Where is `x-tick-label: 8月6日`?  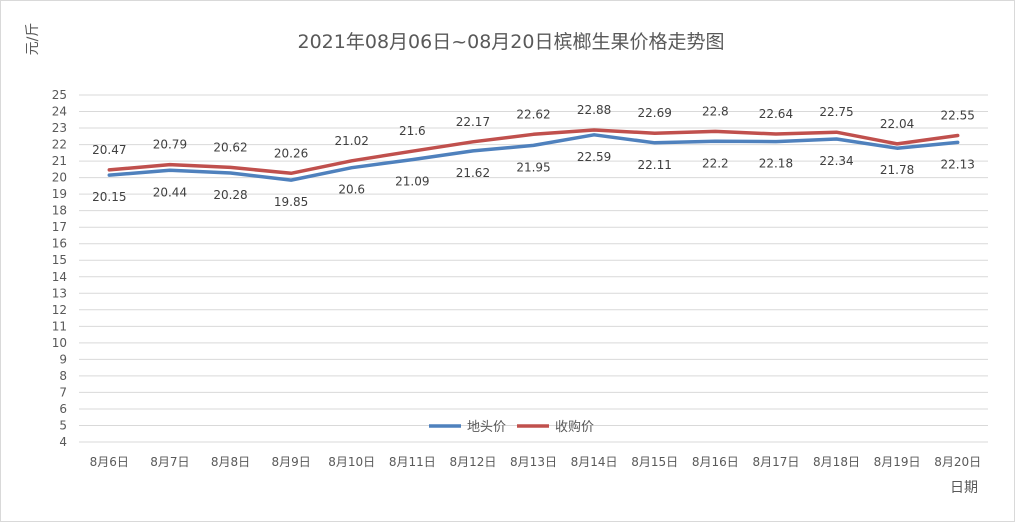
x-tick-label: 8月6日 is located at coordinates (109, 462).